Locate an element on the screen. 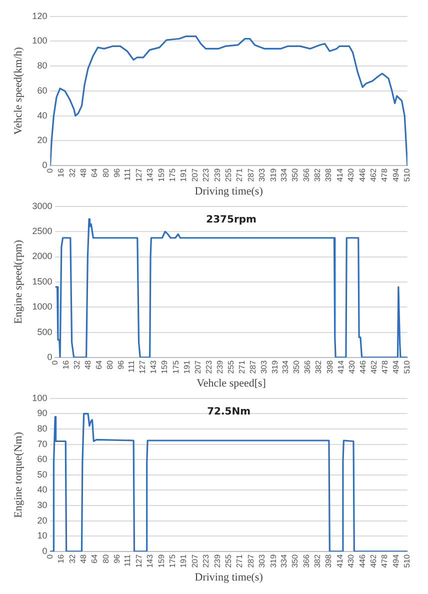 The height and width of the screenshot is (594, 428). y-axis-title: Engine speed(rpm) is located at coordinates (18, 282).